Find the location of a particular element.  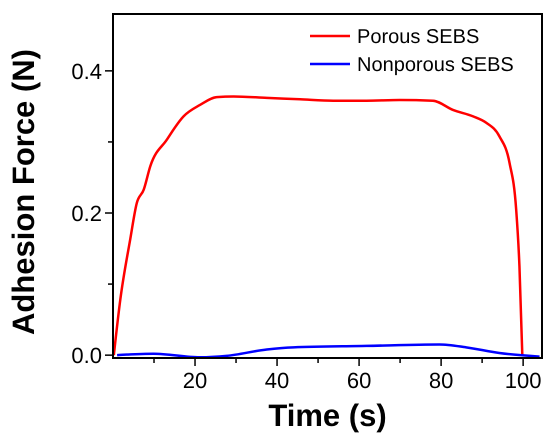

legend-label: Nonporous SEBS is located at coordinates (435, 65).